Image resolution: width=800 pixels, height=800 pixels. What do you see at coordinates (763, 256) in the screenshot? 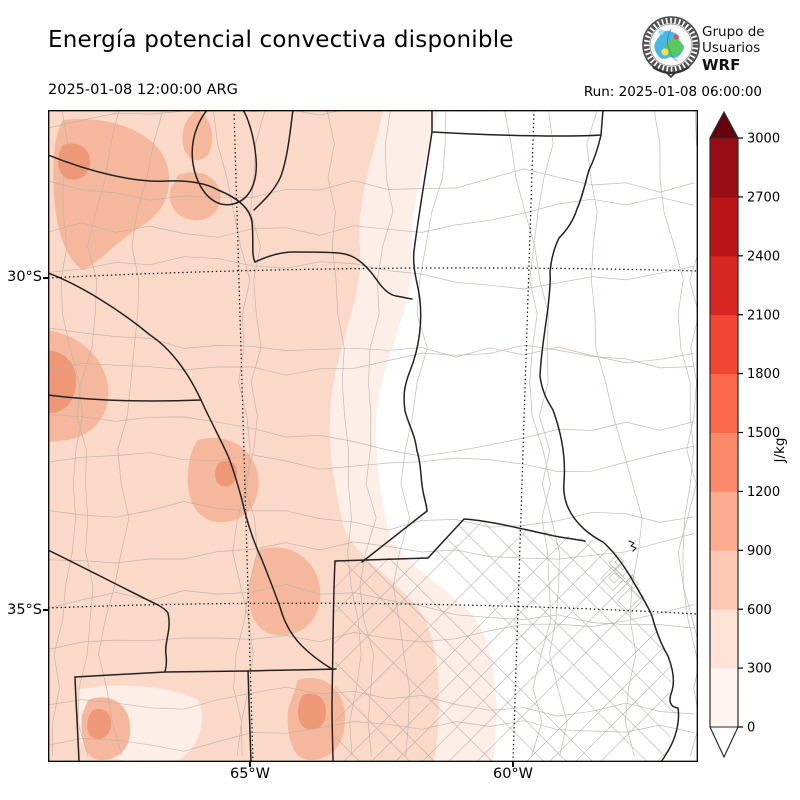
I see `svg-text: 2400` at bounding box center [763, 256].